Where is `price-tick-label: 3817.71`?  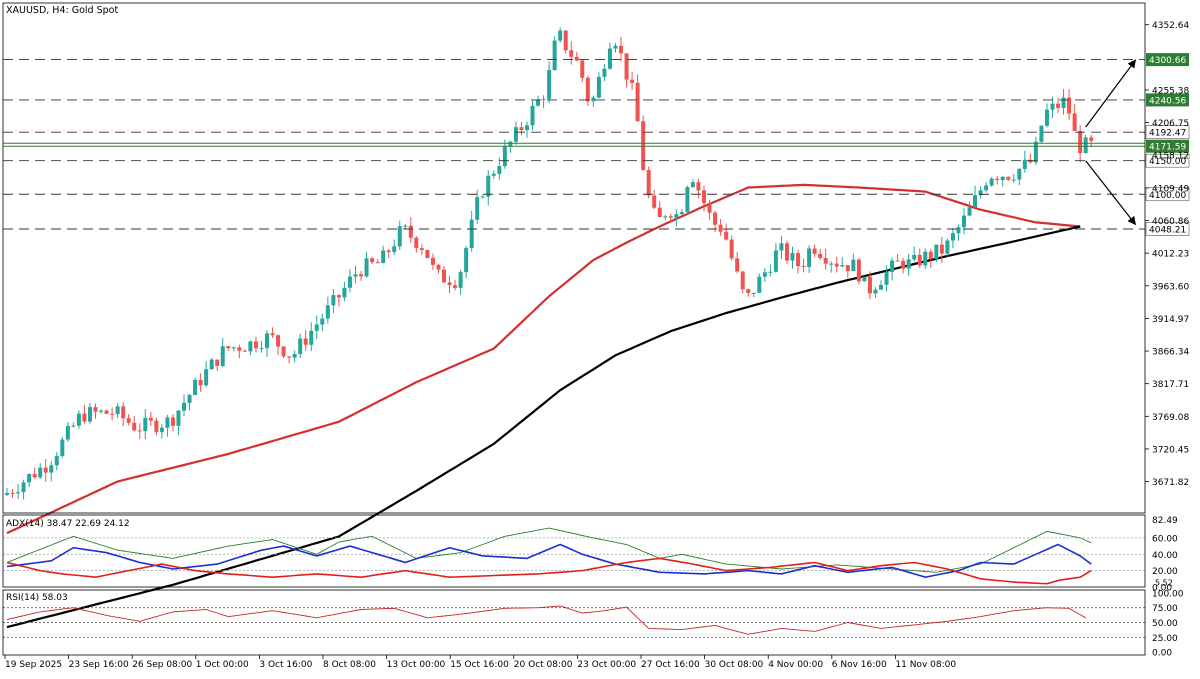
price-tick-label: 3817.71 is located at coordinates (1170, 385).